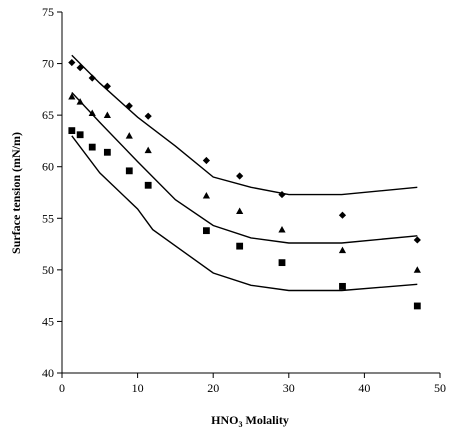  Describe the element at coordinates (48, 321) in the screenshot. I see `y-tick-label: 45` at that location.